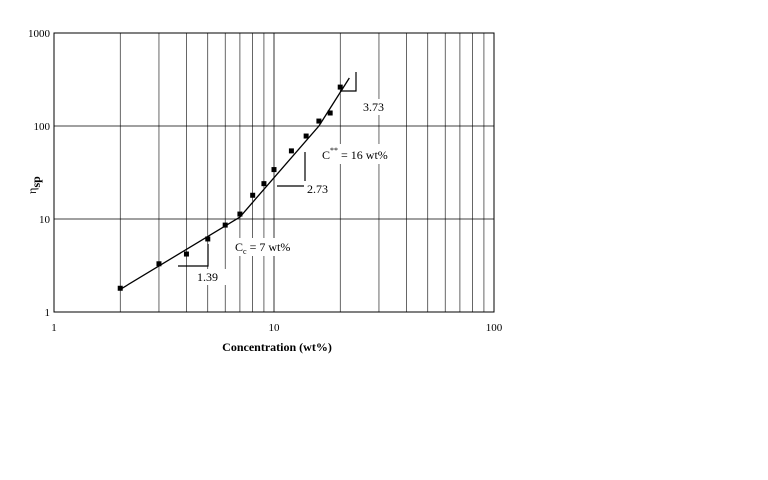 The image size is (768, 480). What do you see at coordinates (39, 34) in the screenshot?
I see `y-tick-label: 1000` at bounding box center [39, 34].